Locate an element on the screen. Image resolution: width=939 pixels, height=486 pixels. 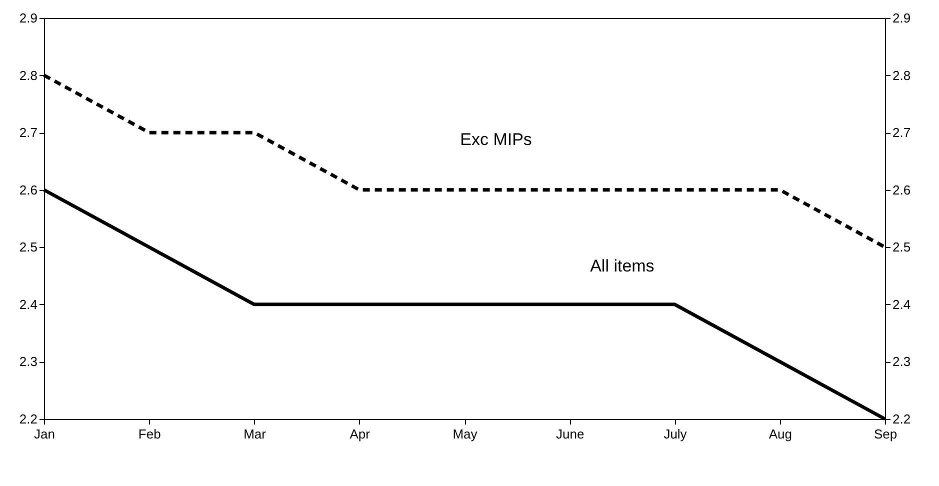
x-tick-label: May is located at coordinates (465, 434).